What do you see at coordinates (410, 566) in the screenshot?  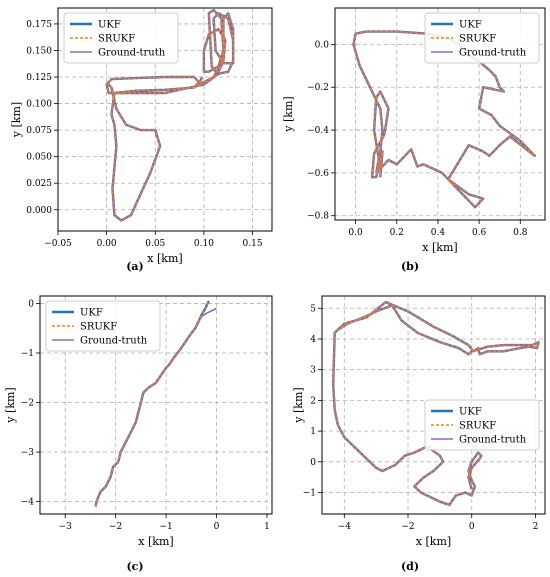 I see `panel-caption: (d)` at bounding box center [410, 566].